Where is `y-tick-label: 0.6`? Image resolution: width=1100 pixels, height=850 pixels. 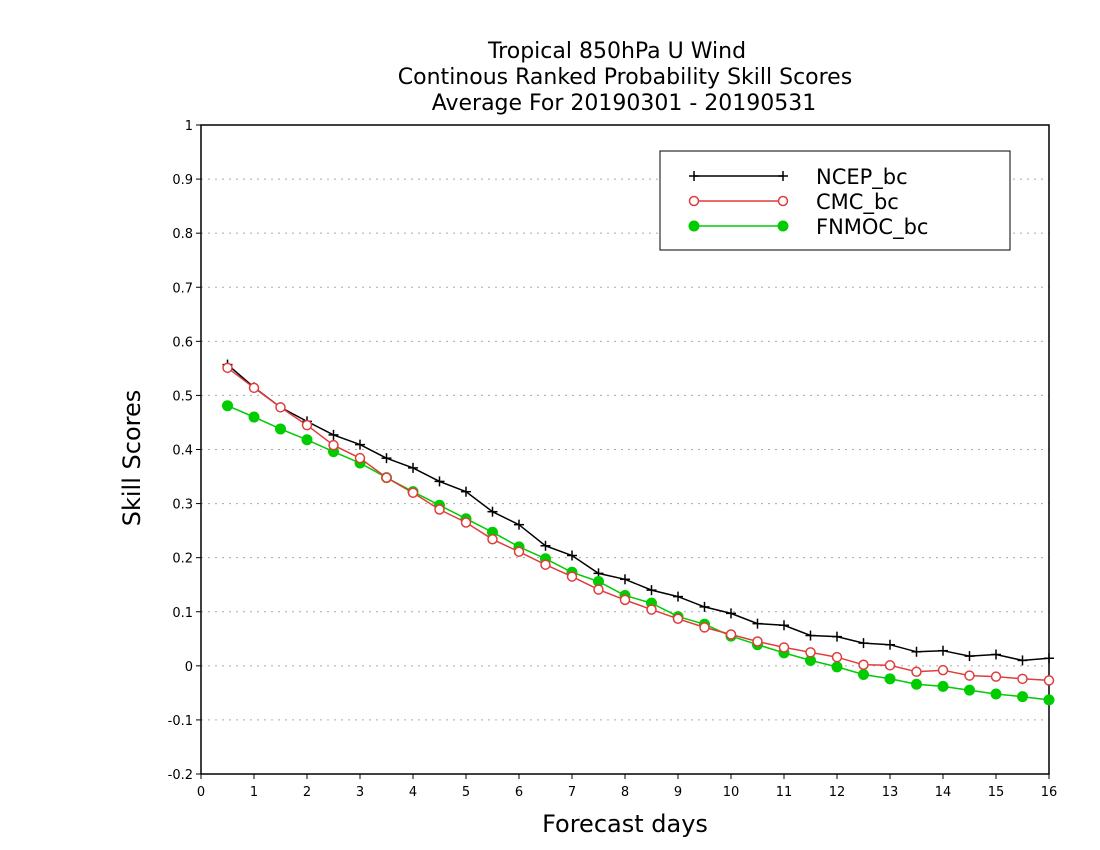
y-tick-label: 0.6 is located at coordinates (182, 342).